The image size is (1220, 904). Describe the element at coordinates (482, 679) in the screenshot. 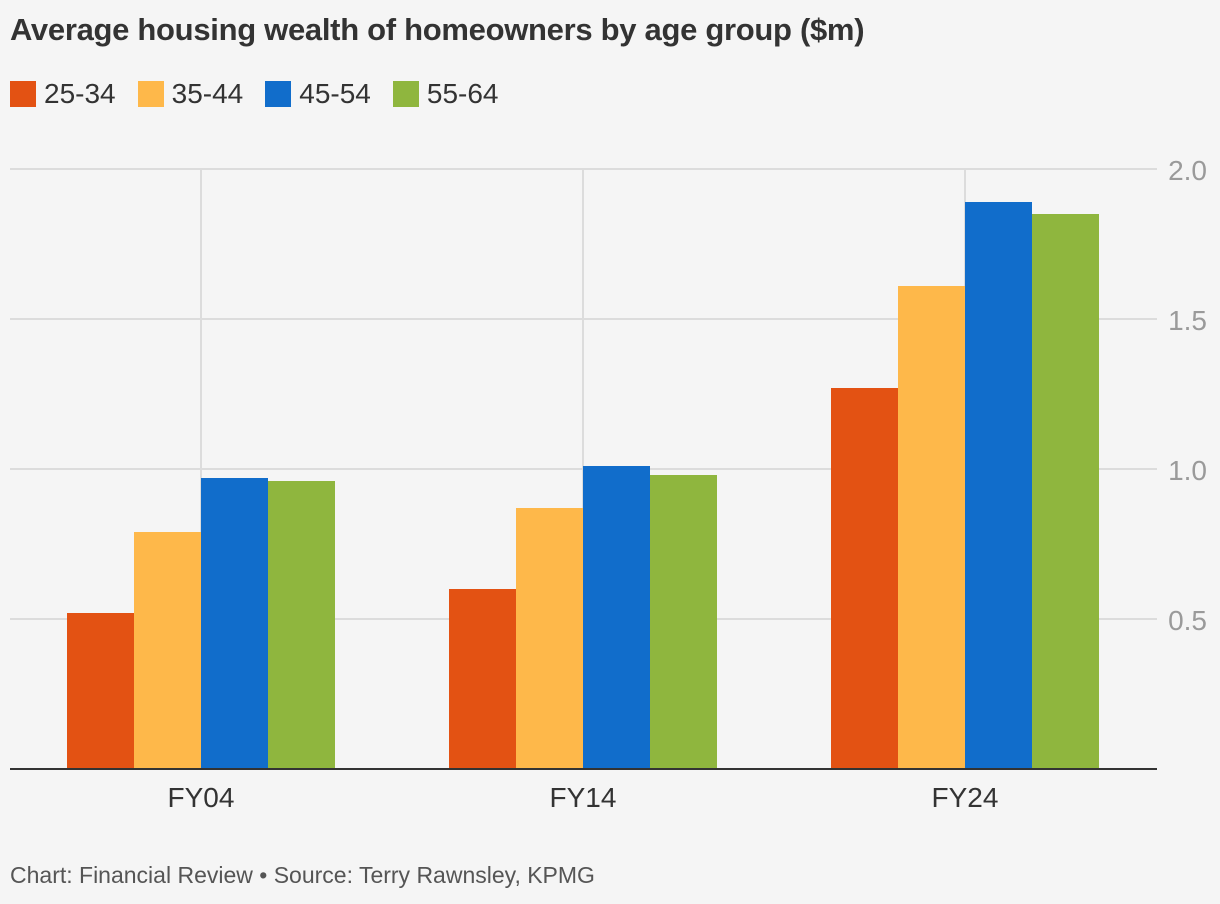

I see `bar-25-34-FY14` at that location.